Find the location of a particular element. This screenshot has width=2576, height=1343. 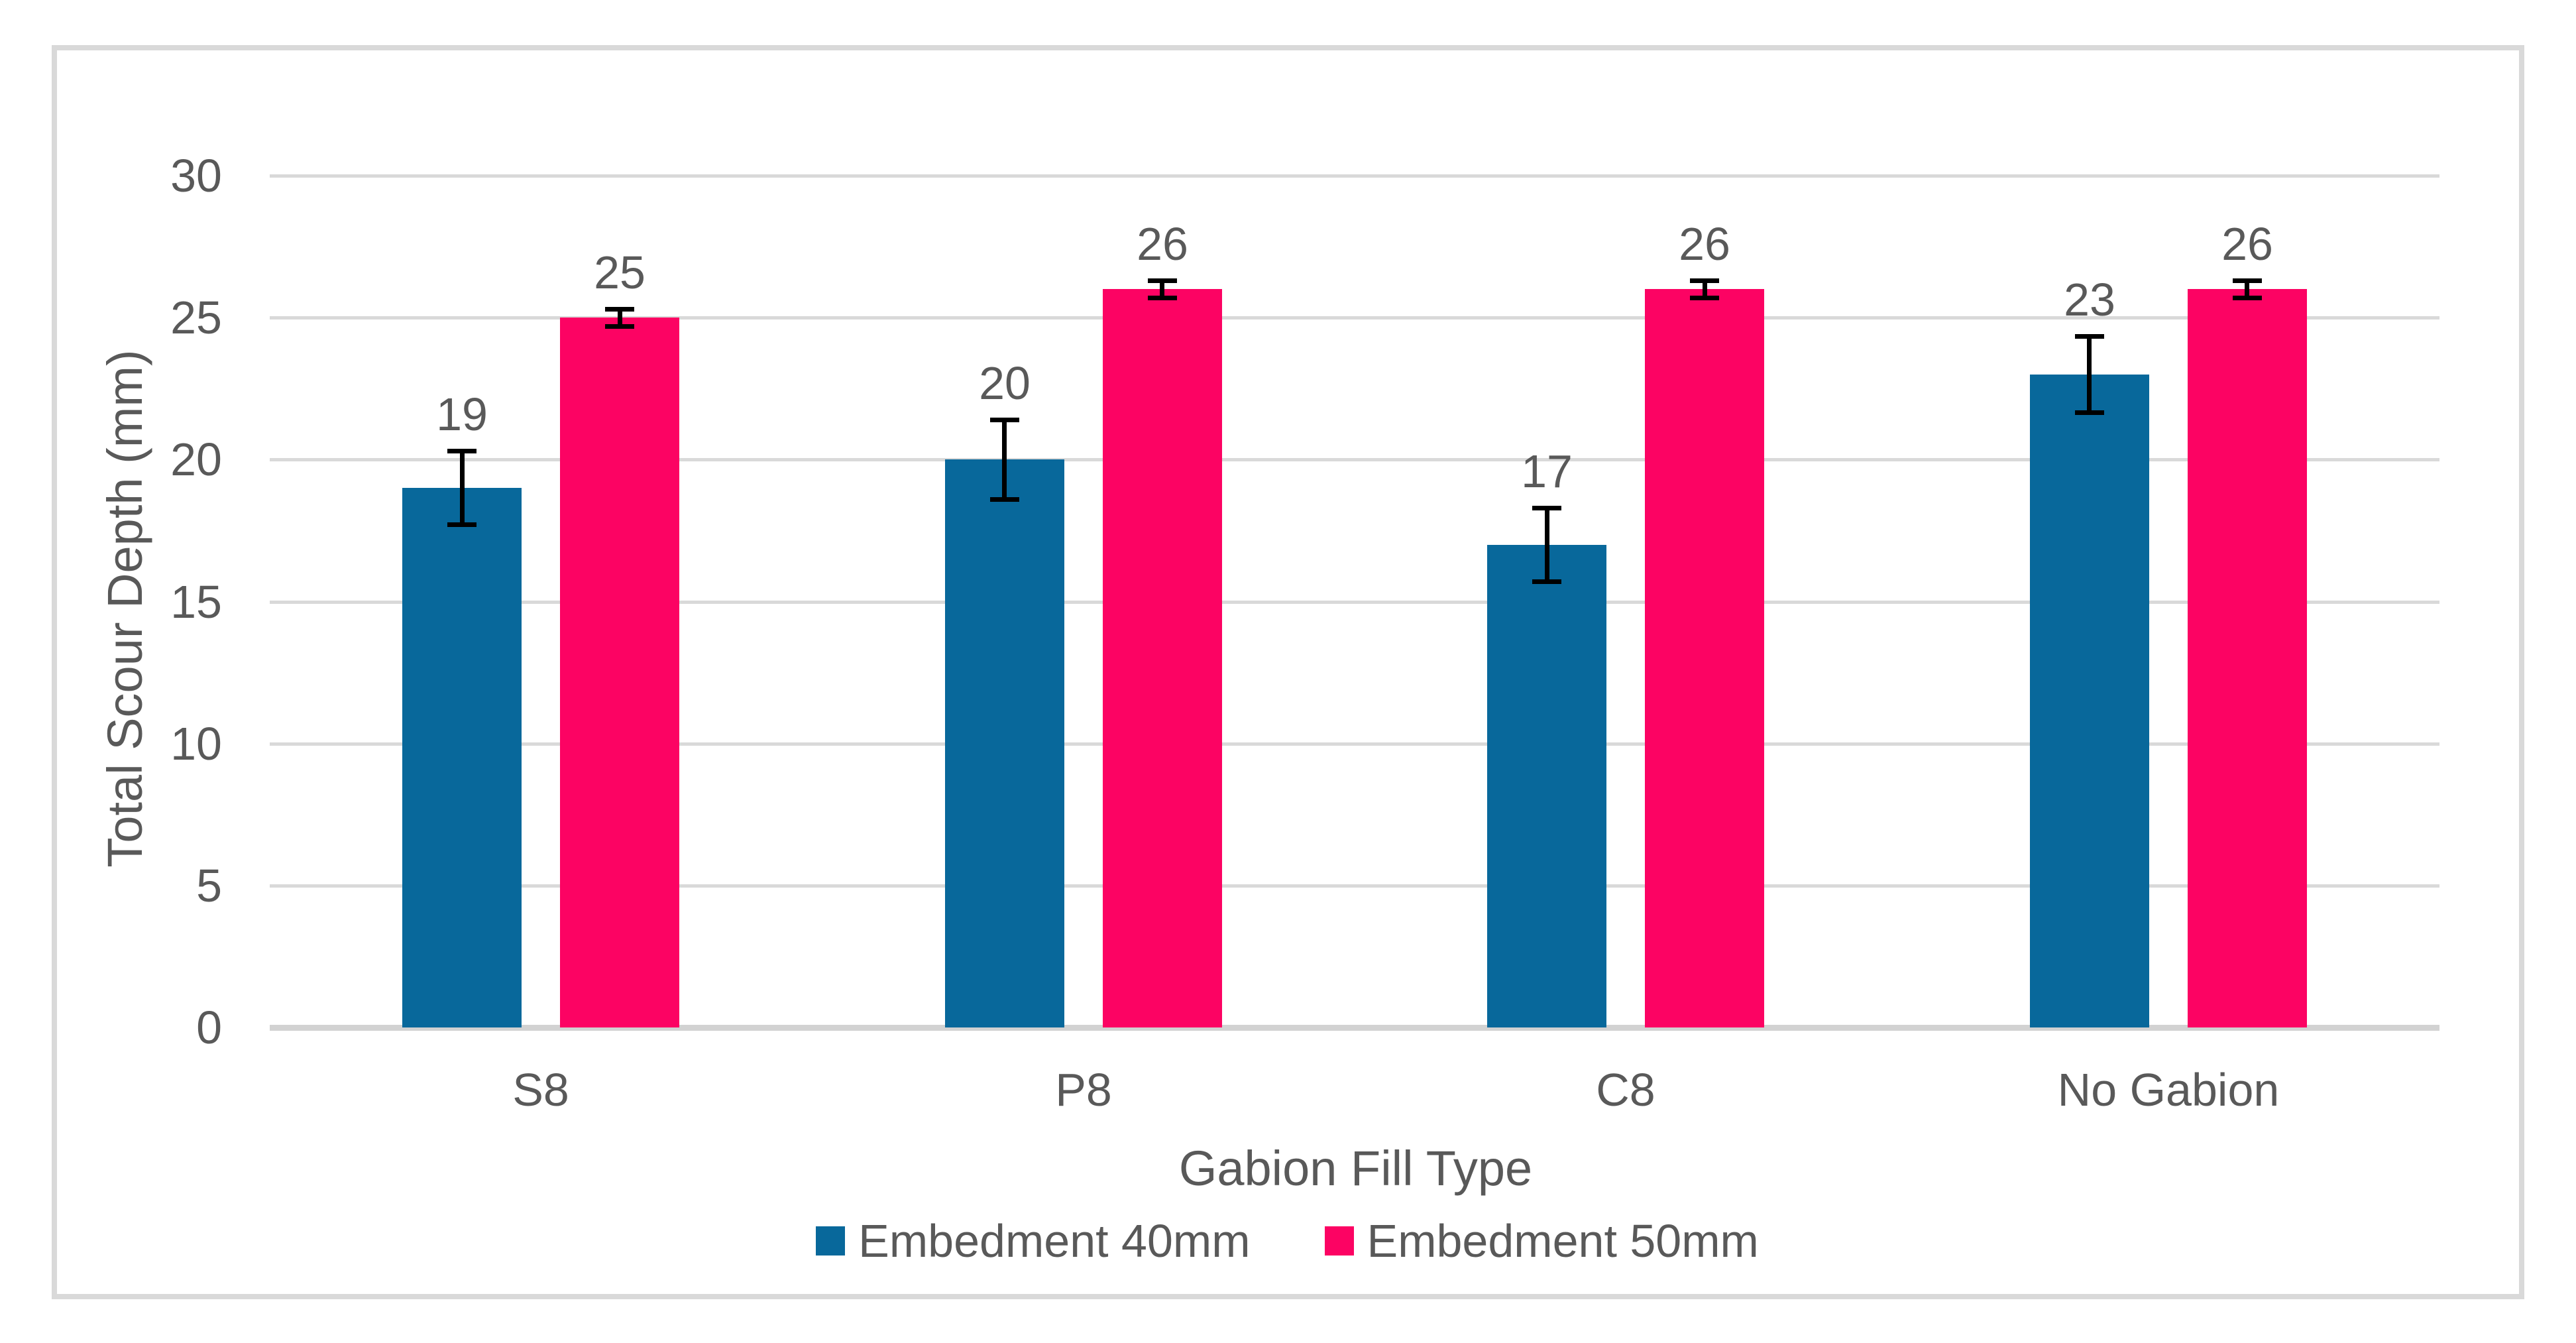

legend-item-embedment-40mm: Embedment 40mm is located at coordinates (1033, 1240).